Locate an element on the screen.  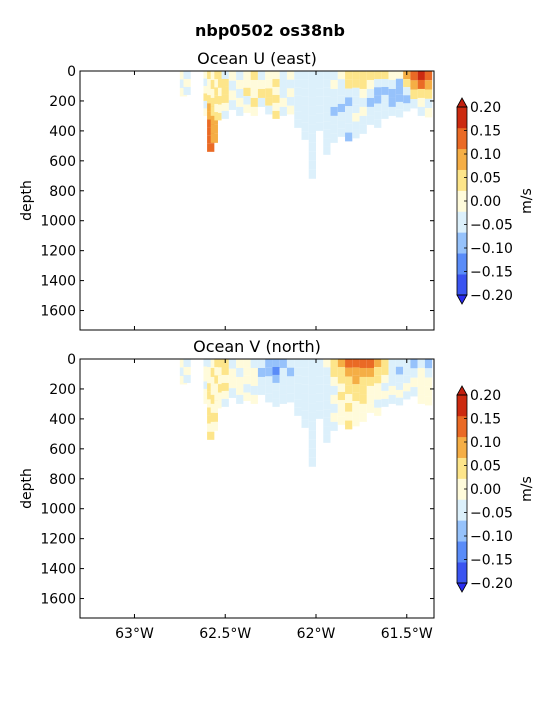
data-cells is located at coordinates (306, 413).